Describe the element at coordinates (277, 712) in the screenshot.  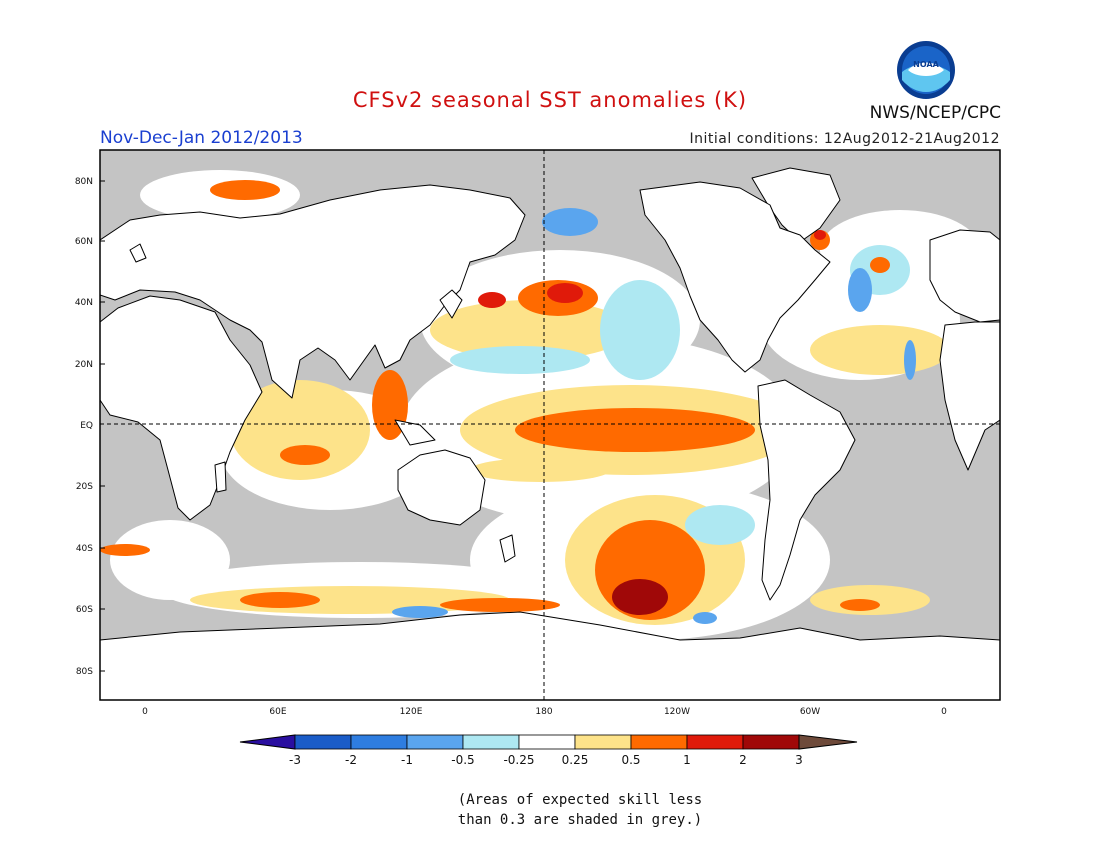
I see `lon-label: 60E` at that location.